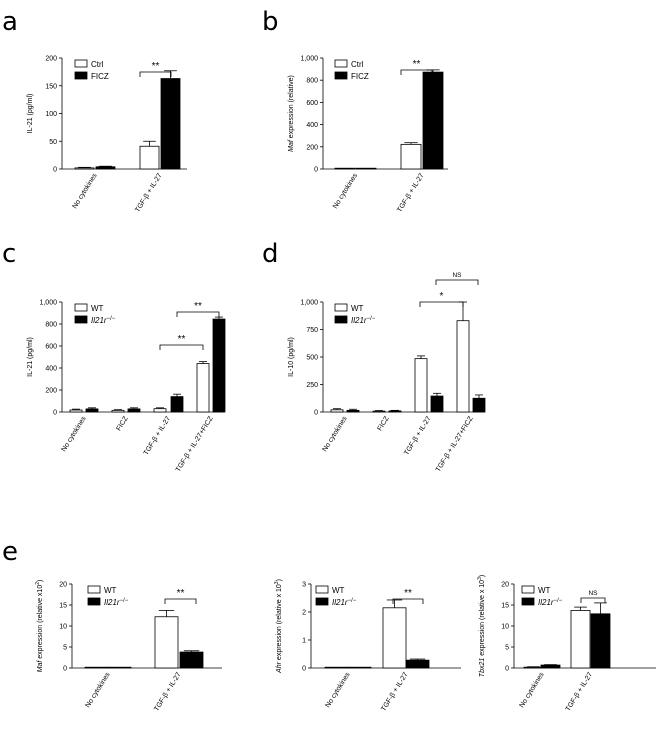 This screenshot has width=657, height=752. What do you see at coordinates (291, 145) in the screenshot?
I see `b-y-axis-label-gene: Maf` at bounding box center [291, 145].